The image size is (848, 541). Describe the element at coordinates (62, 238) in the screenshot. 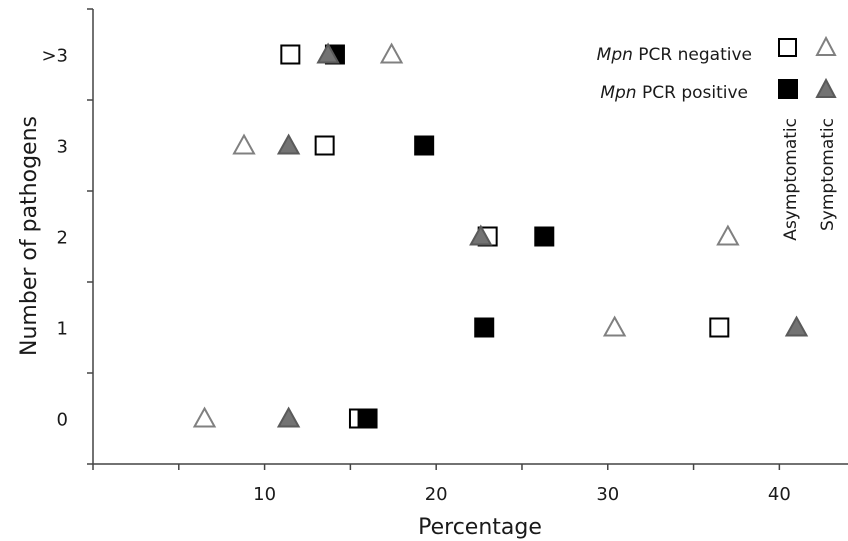

I see `y-tick-label: 2` at that location.